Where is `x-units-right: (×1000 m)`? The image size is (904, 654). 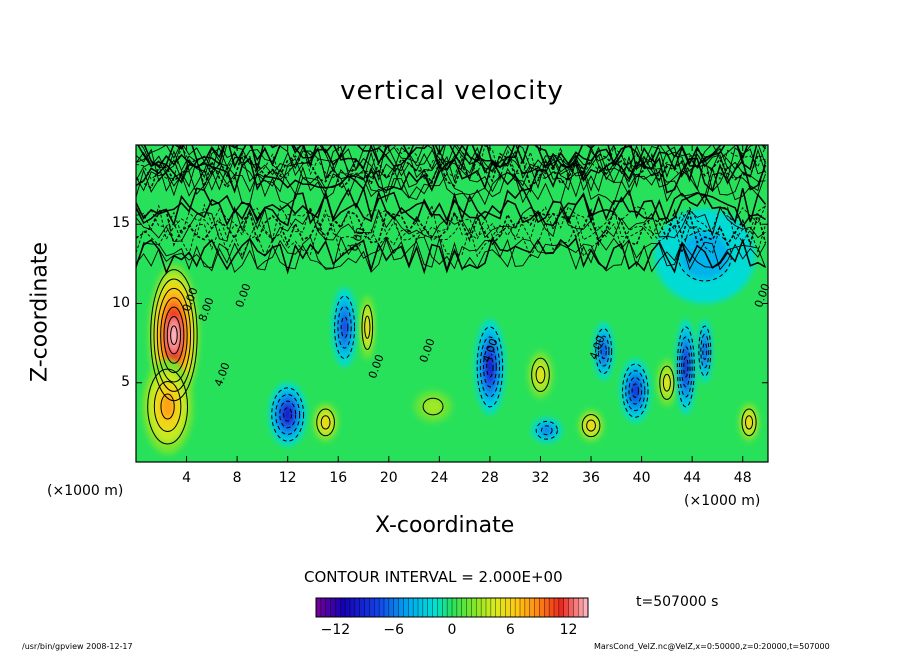
x-units-right: (×1000 m) is located at coordinates (722, 501).